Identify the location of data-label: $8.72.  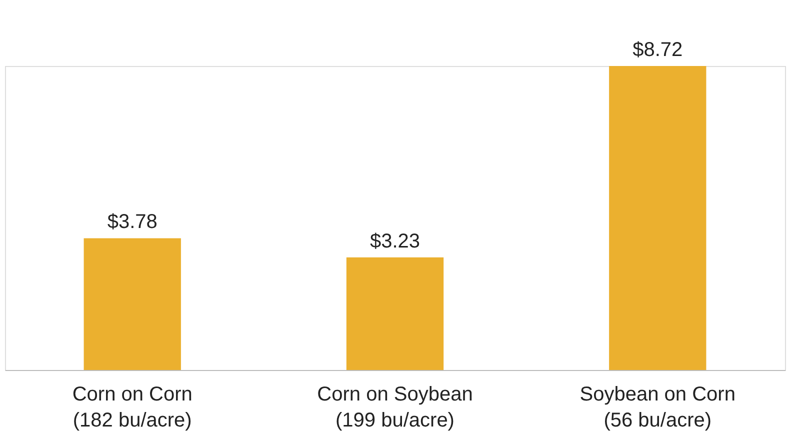
(657, 50).